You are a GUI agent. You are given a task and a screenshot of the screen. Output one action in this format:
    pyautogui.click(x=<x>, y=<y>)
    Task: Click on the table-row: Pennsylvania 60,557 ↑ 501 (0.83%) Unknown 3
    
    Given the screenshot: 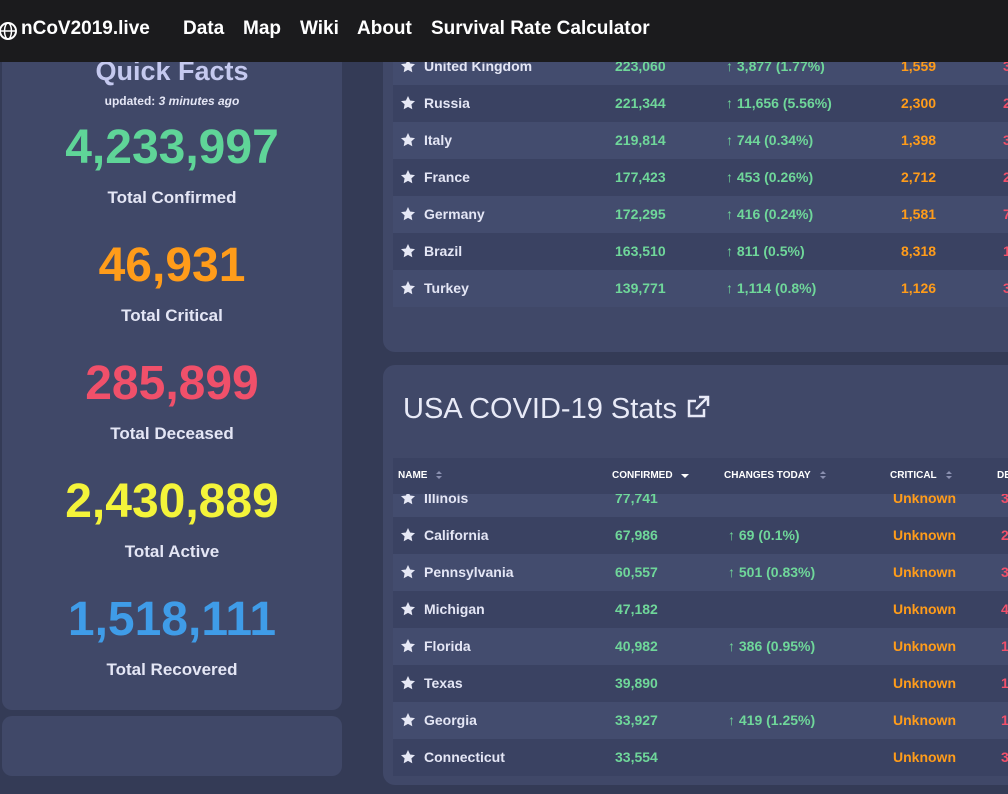 What is the action you would take?
    pyautogui.click(x=700, y=572)
    